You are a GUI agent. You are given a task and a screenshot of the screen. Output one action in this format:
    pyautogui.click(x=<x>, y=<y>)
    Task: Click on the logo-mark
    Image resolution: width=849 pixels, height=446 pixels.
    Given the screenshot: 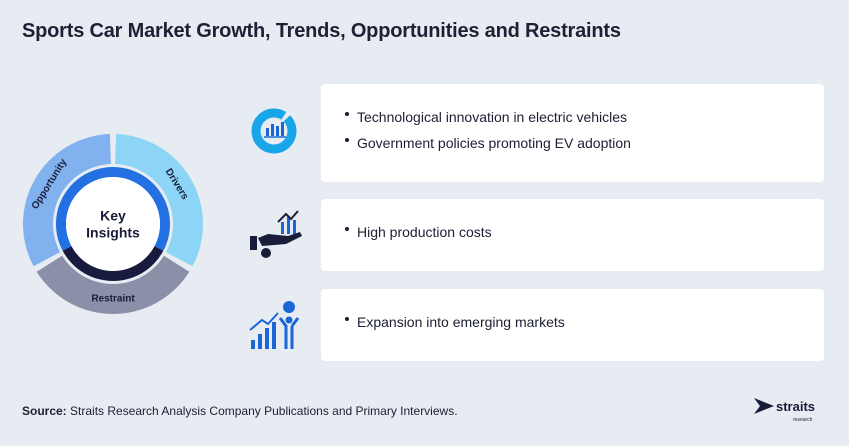 What is the action you would take?
    pyautogui.click(x=764, y=406)
    